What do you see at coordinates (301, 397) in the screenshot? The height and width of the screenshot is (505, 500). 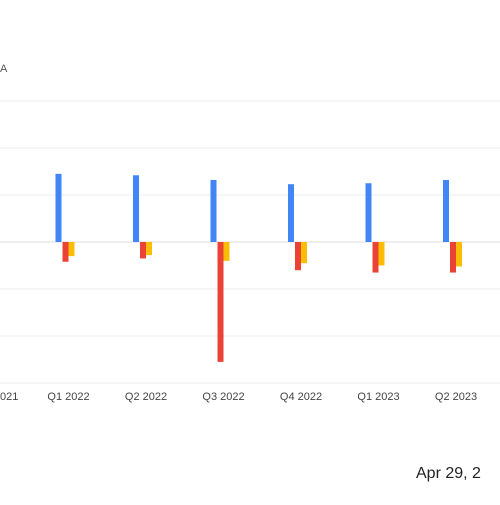 I see `x-tick-label: Q4 2022` at bounding box center [301, 397].